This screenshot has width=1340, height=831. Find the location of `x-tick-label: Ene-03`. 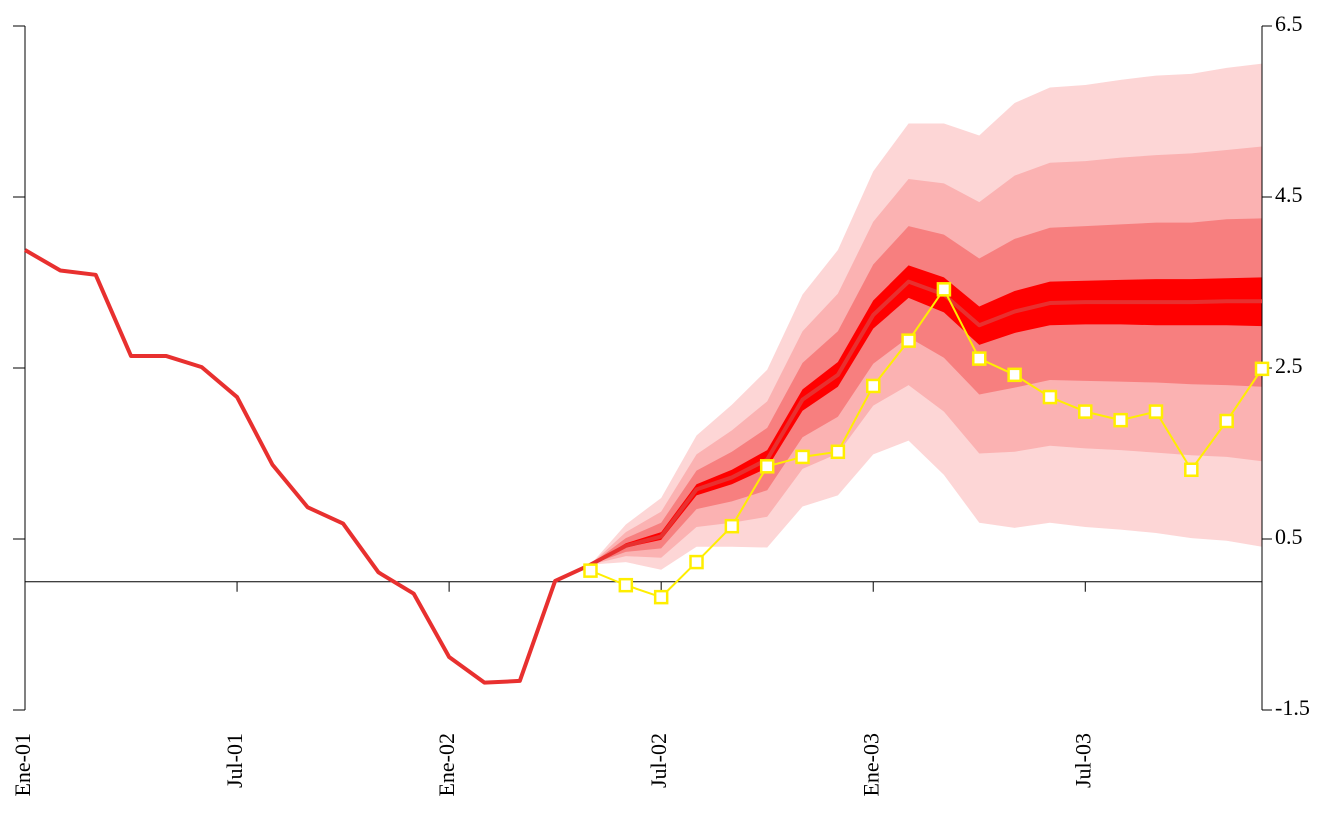

x-tick-label: Ene-03 is located at coordinates (870, 765).